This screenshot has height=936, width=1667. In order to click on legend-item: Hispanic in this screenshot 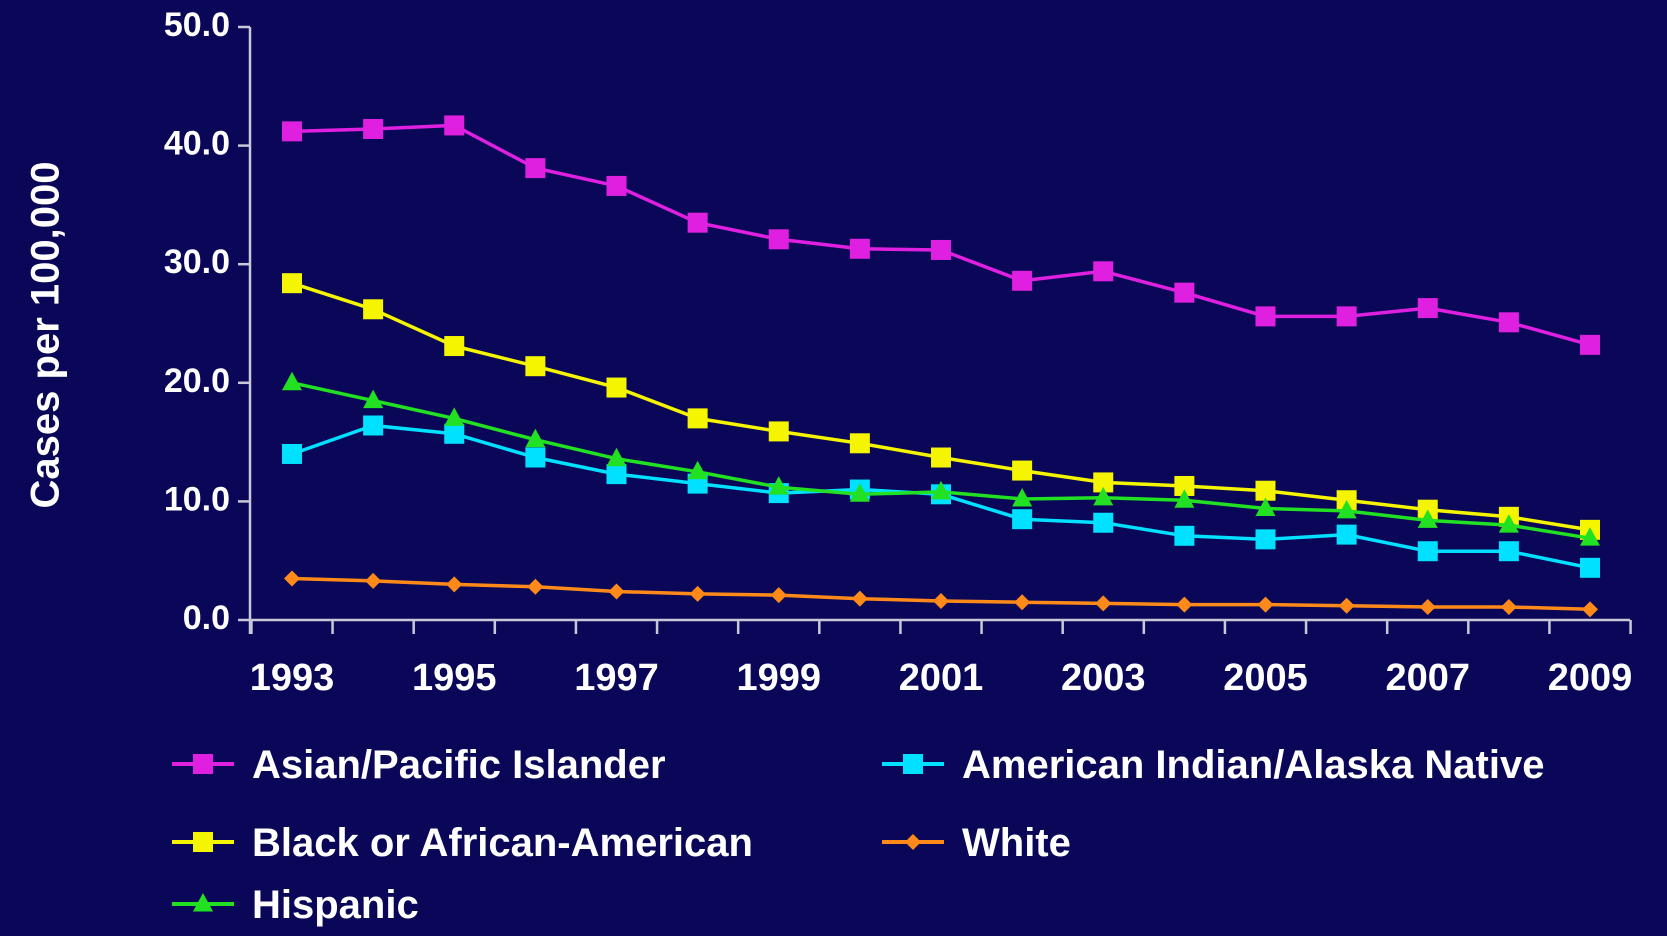, I will do `click(295, 905)`.